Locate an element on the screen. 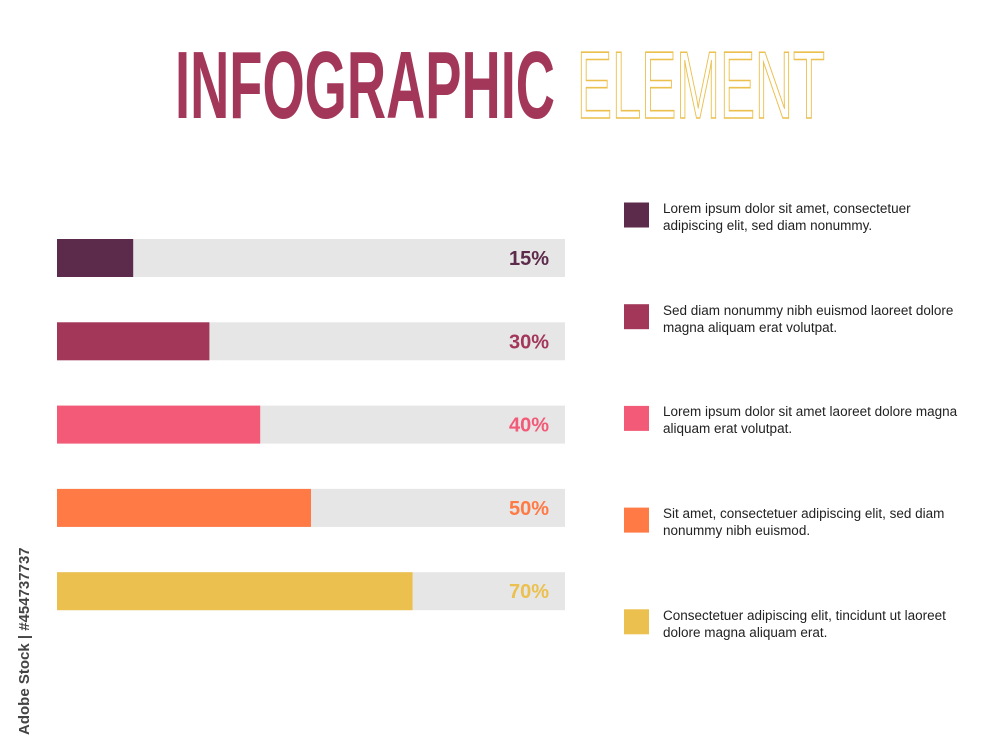 The width and height of the screenshot is (1000, 750). bar-track is located at coordinates (311, 258).